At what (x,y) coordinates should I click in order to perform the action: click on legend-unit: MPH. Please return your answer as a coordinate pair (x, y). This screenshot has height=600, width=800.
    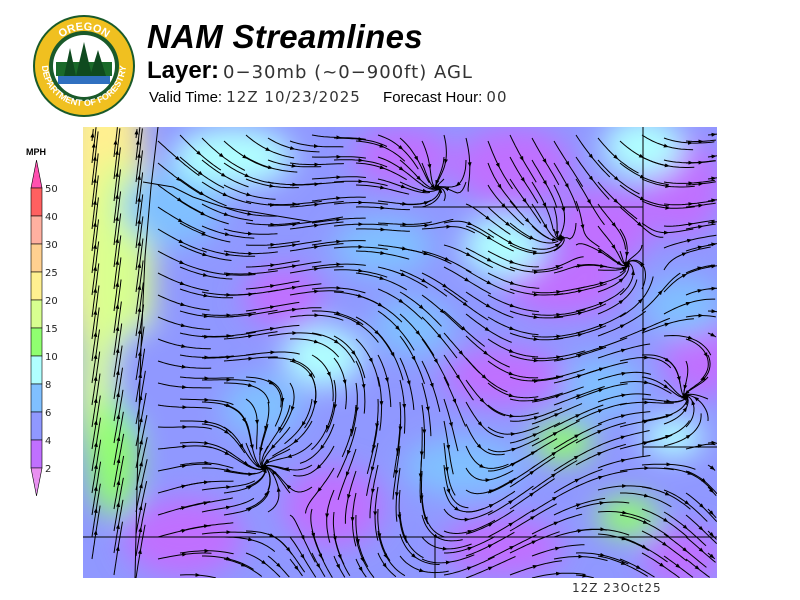
    Looking at the image, I should click on (36, 152).